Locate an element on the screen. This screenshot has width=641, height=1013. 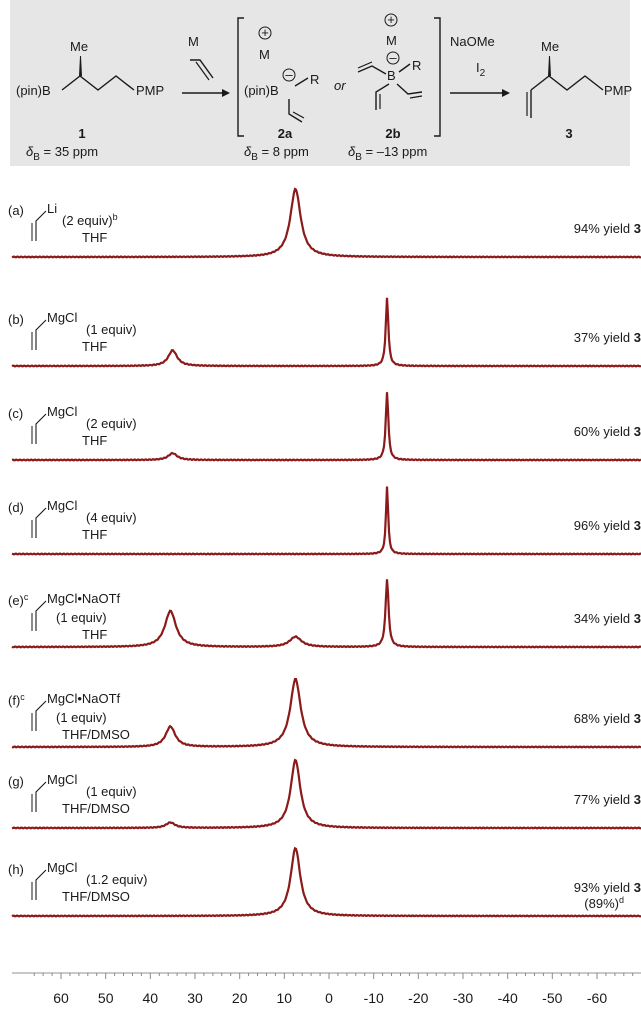
ate-2a-vinyl-double is located at coordinates (298, 115).